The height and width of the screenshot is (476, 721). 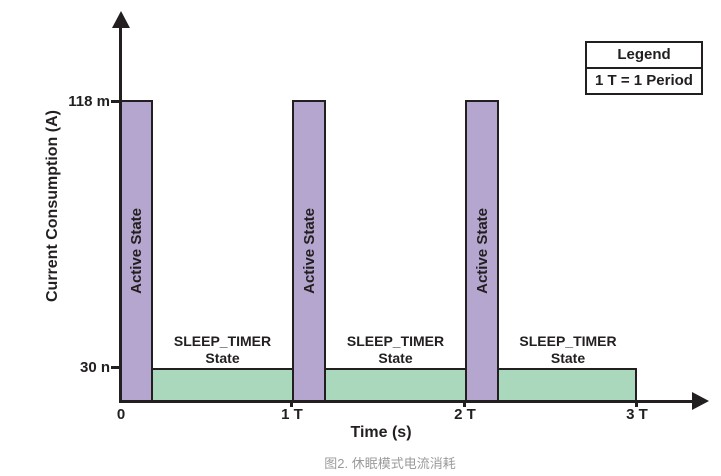 I want to click on legend-title: Legend, so click(x=644, y=54).